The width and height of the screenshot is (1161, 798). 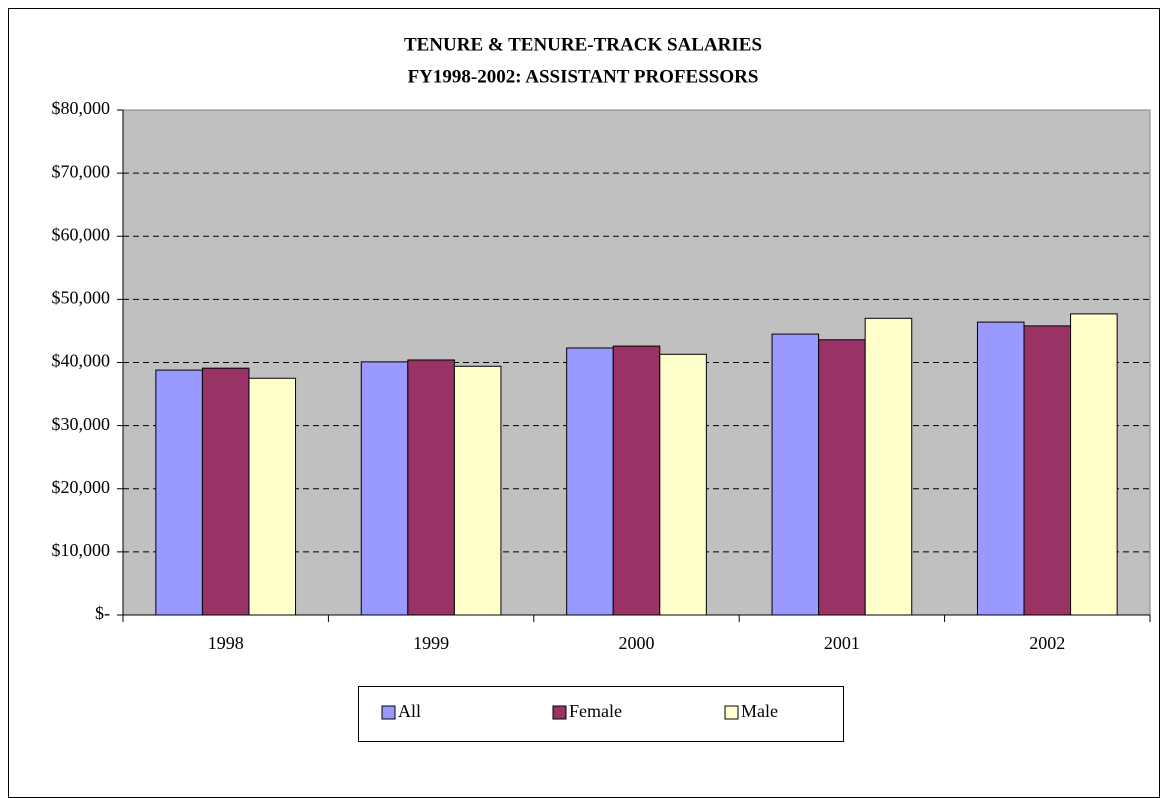 What do you see at coordinates (81, 298) in the screenshot?
I see `y-tick-label: $50,000` at bounding box center [81, 298].